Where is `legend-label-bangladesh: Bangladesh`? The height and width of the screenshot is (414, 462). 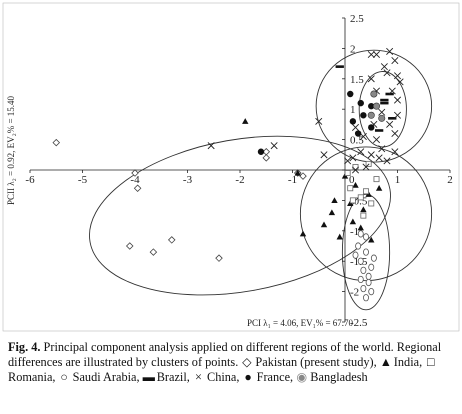
legend-label-bangladesh: Bangladesh is located at coordinates (337, 377).